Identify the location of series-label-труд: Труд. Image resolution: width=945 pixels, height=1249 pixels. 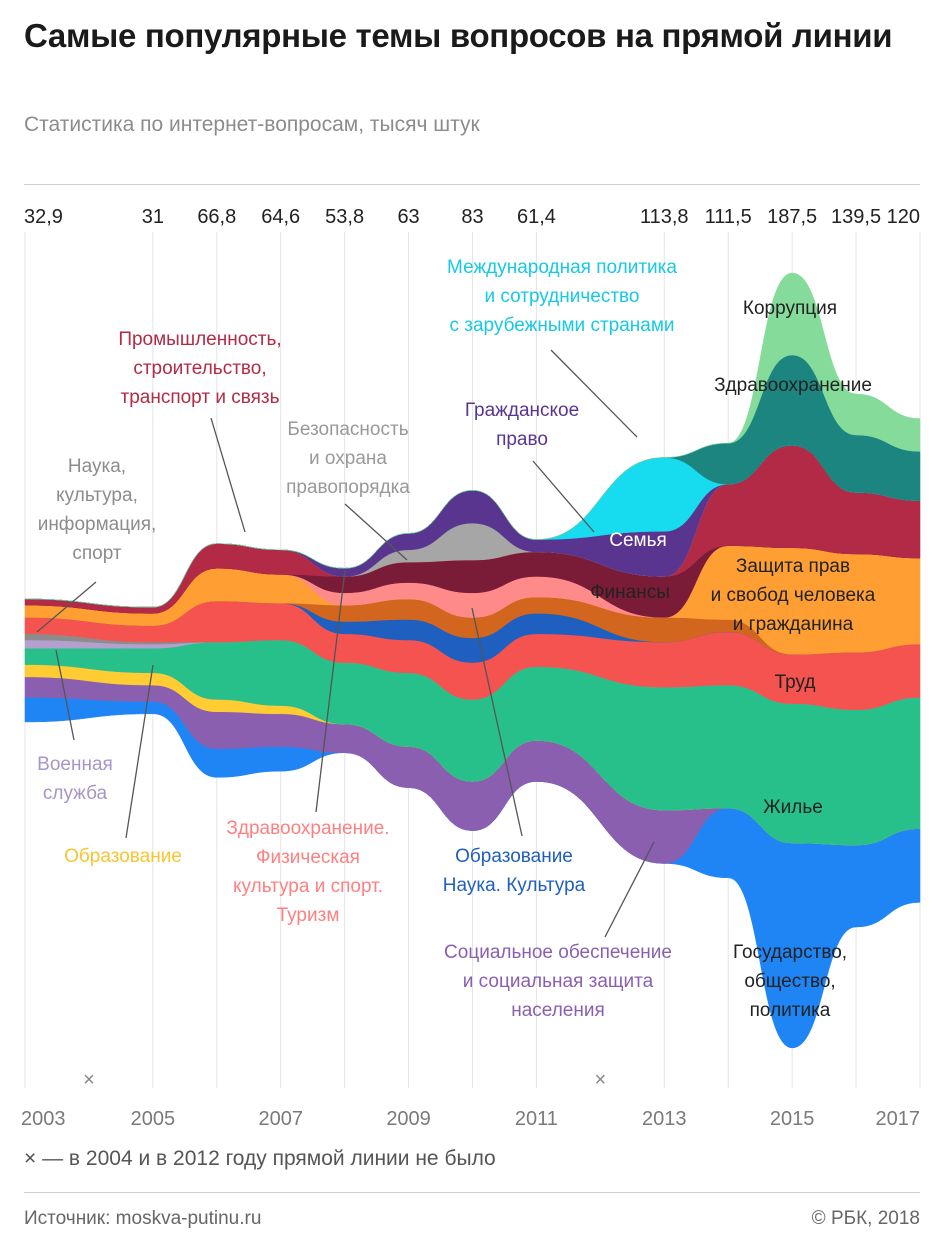
(795, 682).